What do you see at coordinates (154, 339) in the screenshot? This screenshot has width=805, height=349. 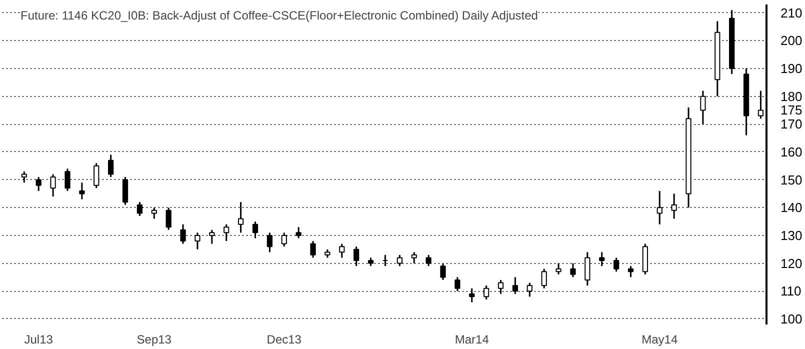 I see `x-tick-label: Sep13` at bounding box center [154, 339].